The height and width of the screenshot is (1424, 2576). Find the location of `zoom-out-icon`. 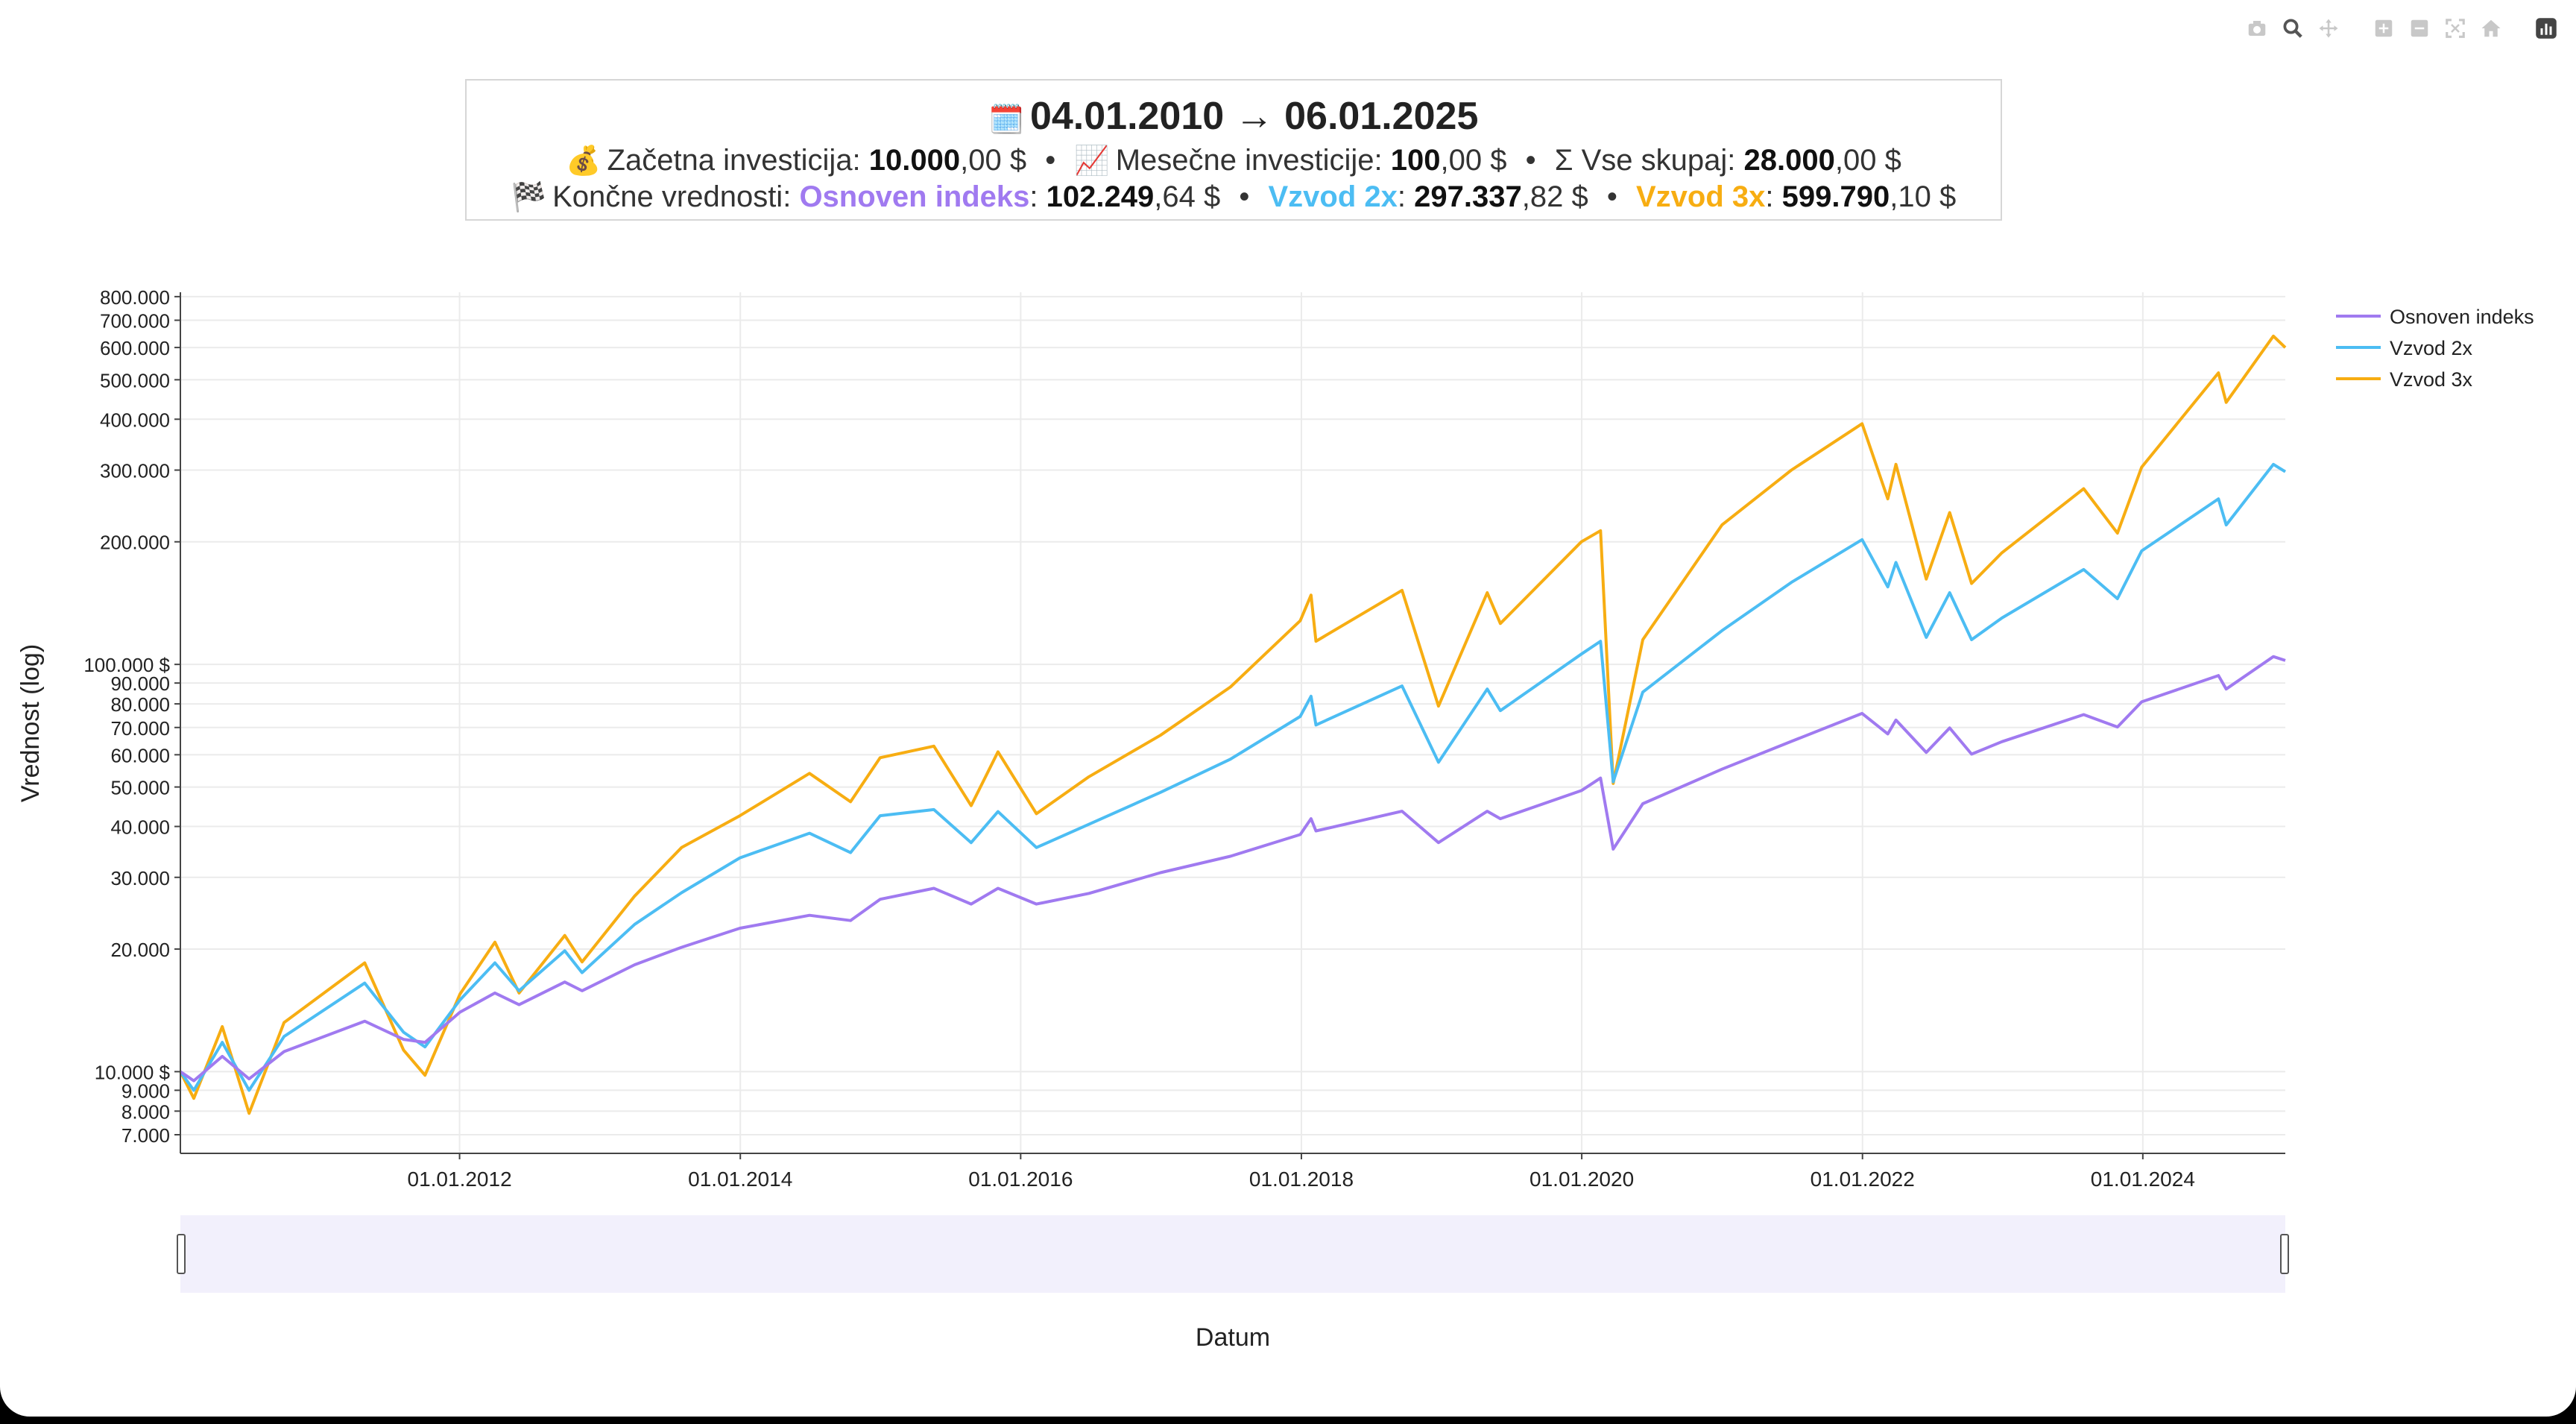

zoom-out-icon is located at coordinates (2419, 28).